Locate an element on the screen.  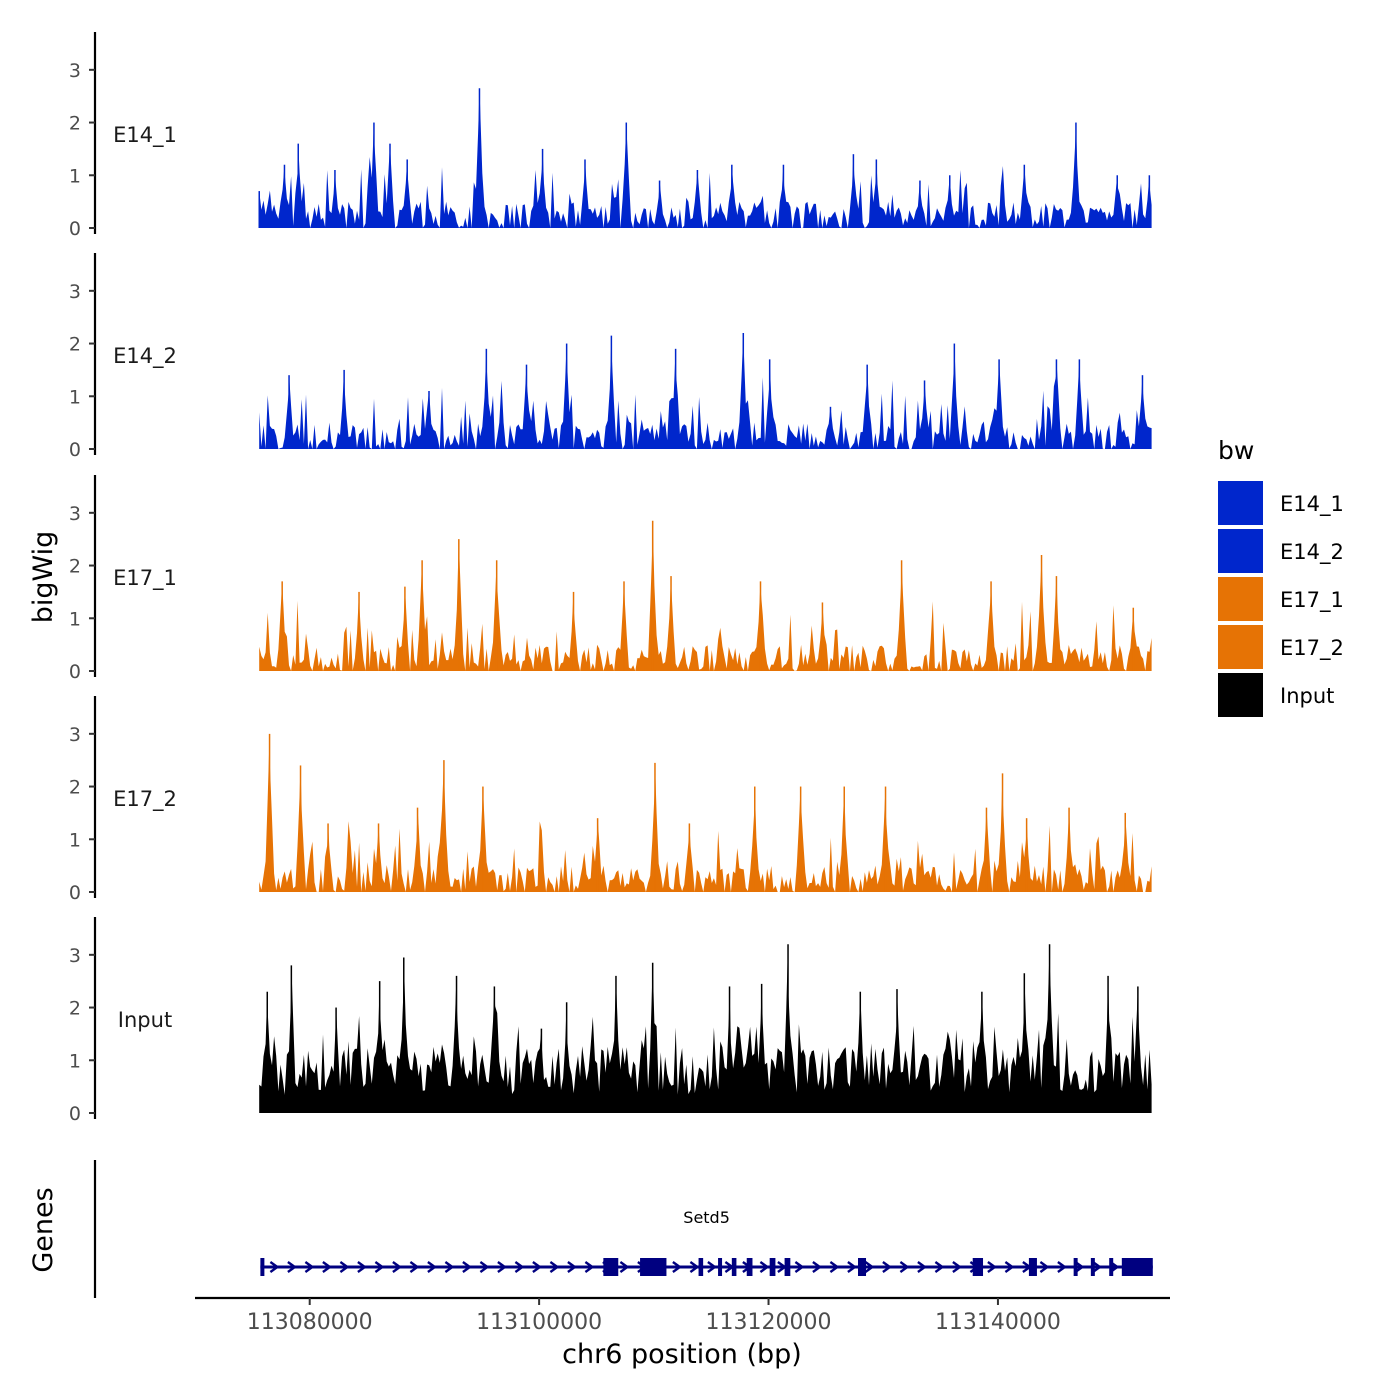
track-panel-E17_2: 0 1 2 3 E17_2 is located at coordinates (610, 800).